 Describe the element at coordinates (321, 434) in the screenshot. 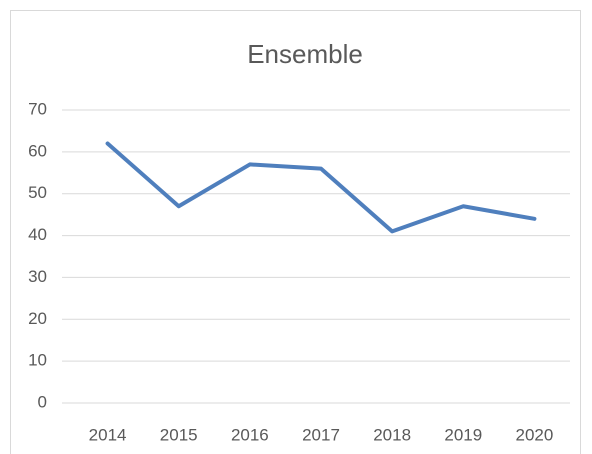

I see `x-tick-label: 2017` at that location.